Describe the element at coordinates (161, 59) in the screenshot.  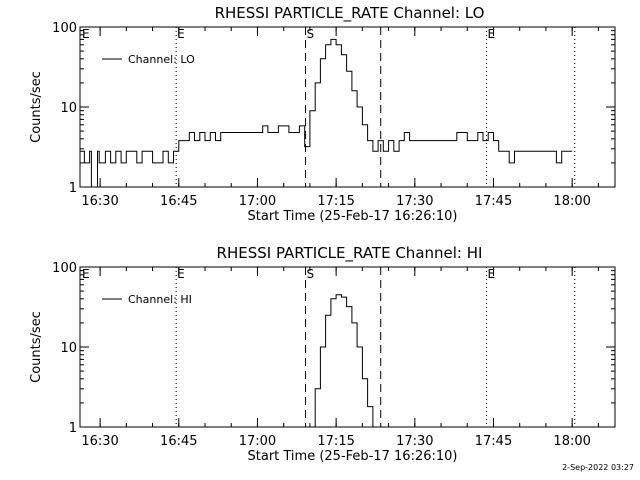
I see `legend-label: Channel: LO` at that location.